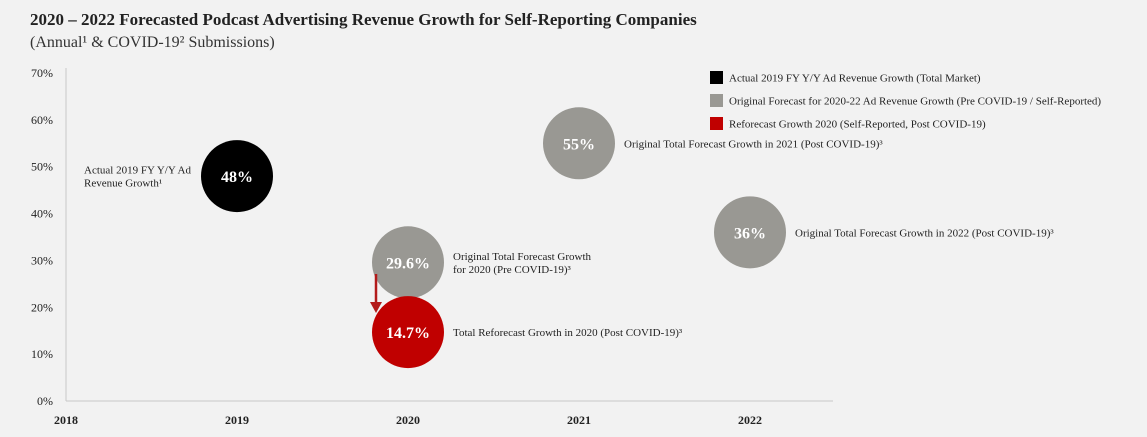 The width and height of the screenshot is (1147, 437). Describe the element at coordinates (42, 354) in the screenshot. I see `y-tick-label: 10%` at that location.